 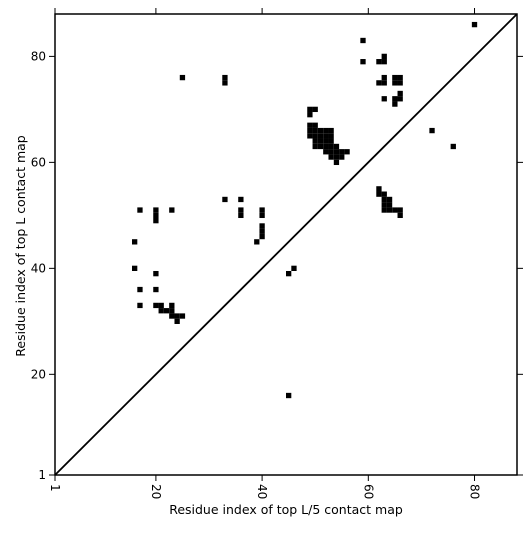 What do you see at coordinates (38, 268) in the screenshot?
I see `y-tick-label: 40` at bounding box center [38, 268].